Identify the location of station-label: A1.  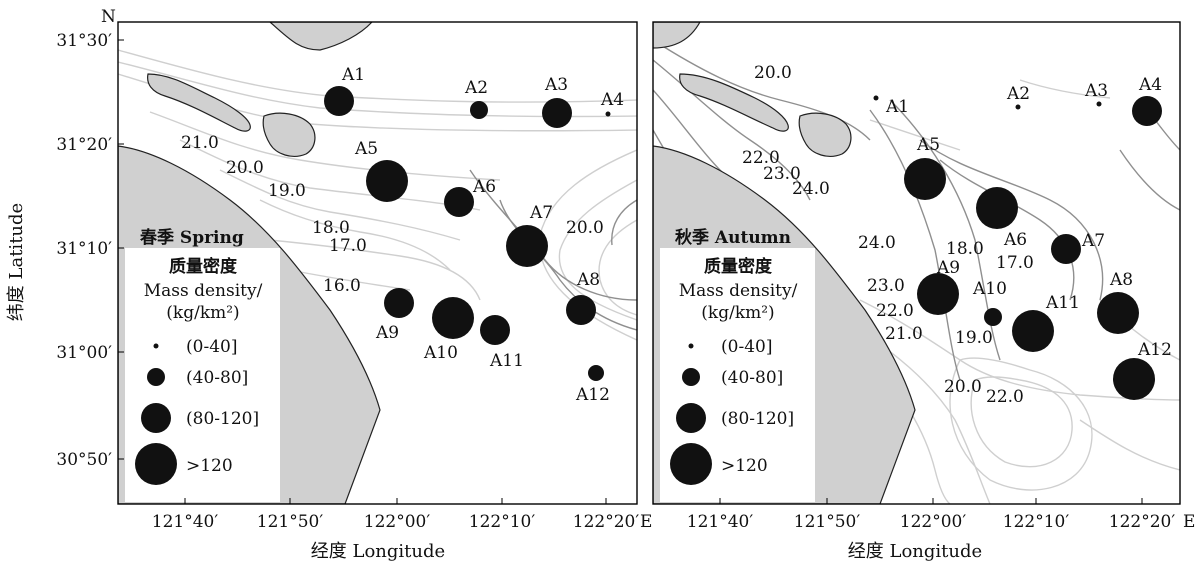
(353, 75).